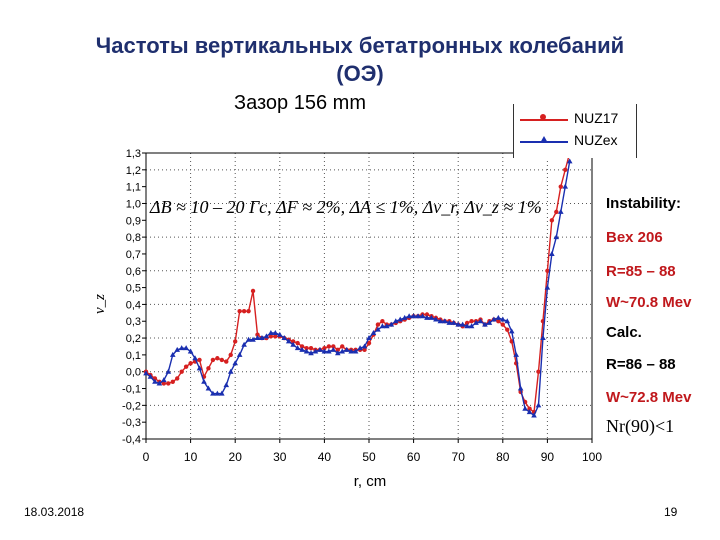 The height and width of the screenshot is (540, 720). What do you see at coordinates (575, 131) in the screenshot?
I see `chart-legend: NUZ17 NUZex` at bounding box center [575, 131].